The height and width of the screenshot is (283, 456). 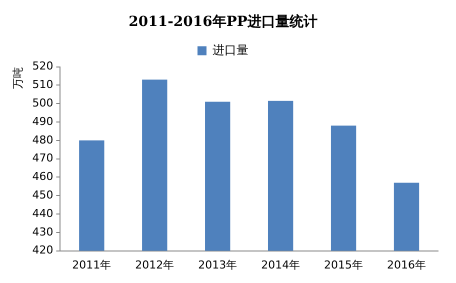 What do you see at coordinates (92, 265) in the screenshot?
I see `x-tick-label: 2011年` at bounding box center [92, 265].